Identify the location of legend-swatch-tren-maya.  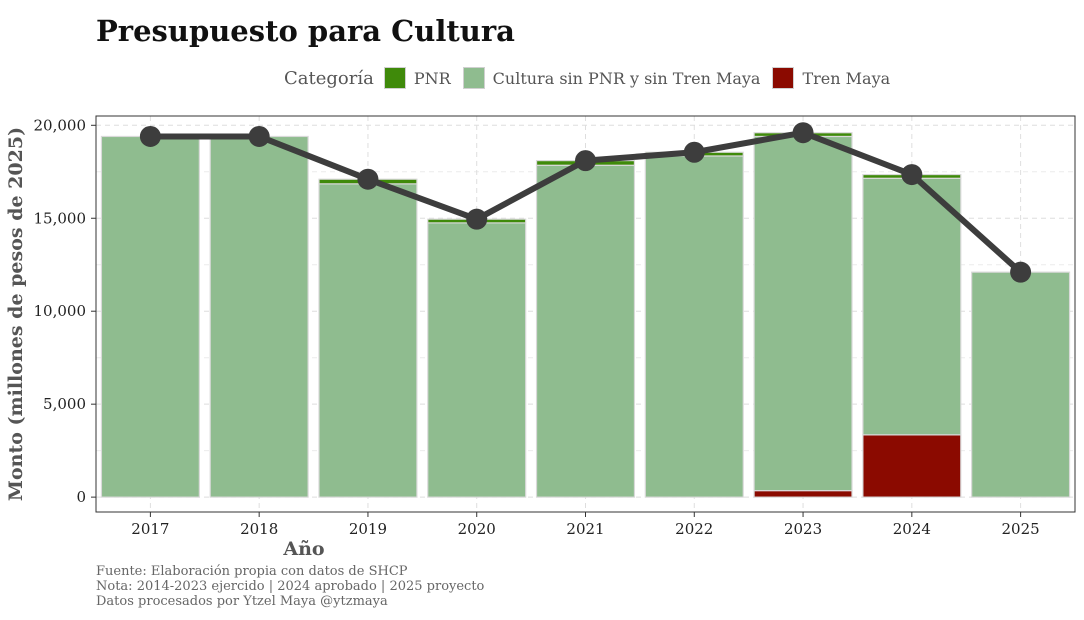
(783, 78).